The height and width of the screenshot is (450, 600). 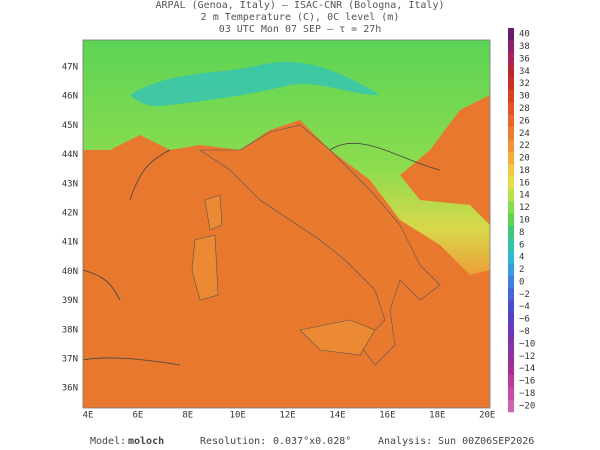 I want to click on islands, so click(x=283, y=275).